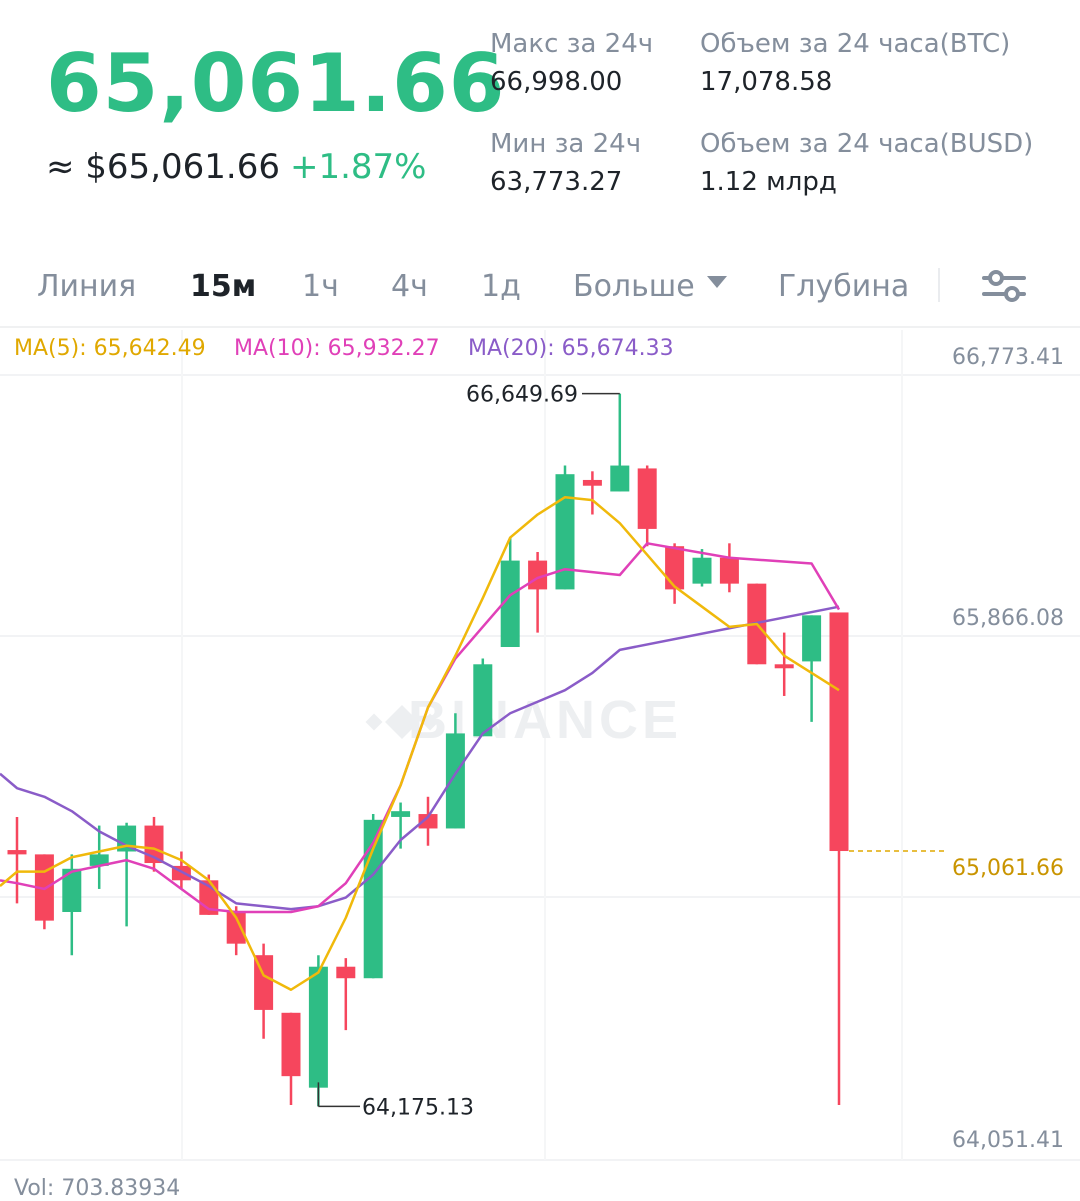  What do you see at coordinates (939, 285) in the screenshot?
I see `tab-divider` at bounding box center [939, 285].